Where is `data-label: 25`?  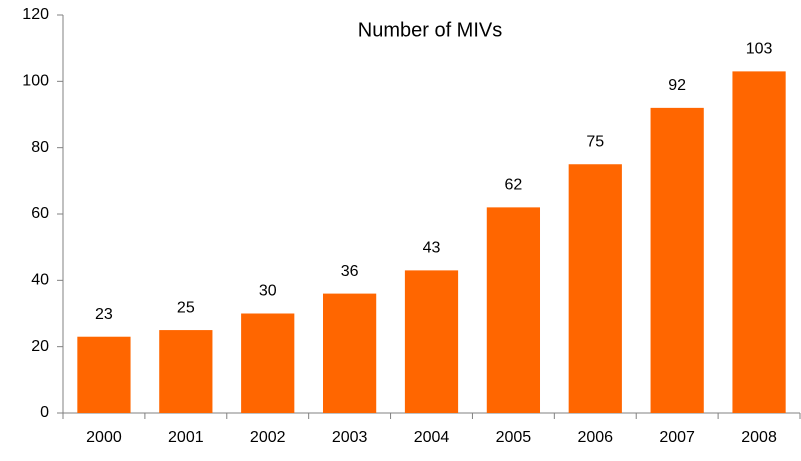 data-label: 25 is located at coordinates (186, 307).